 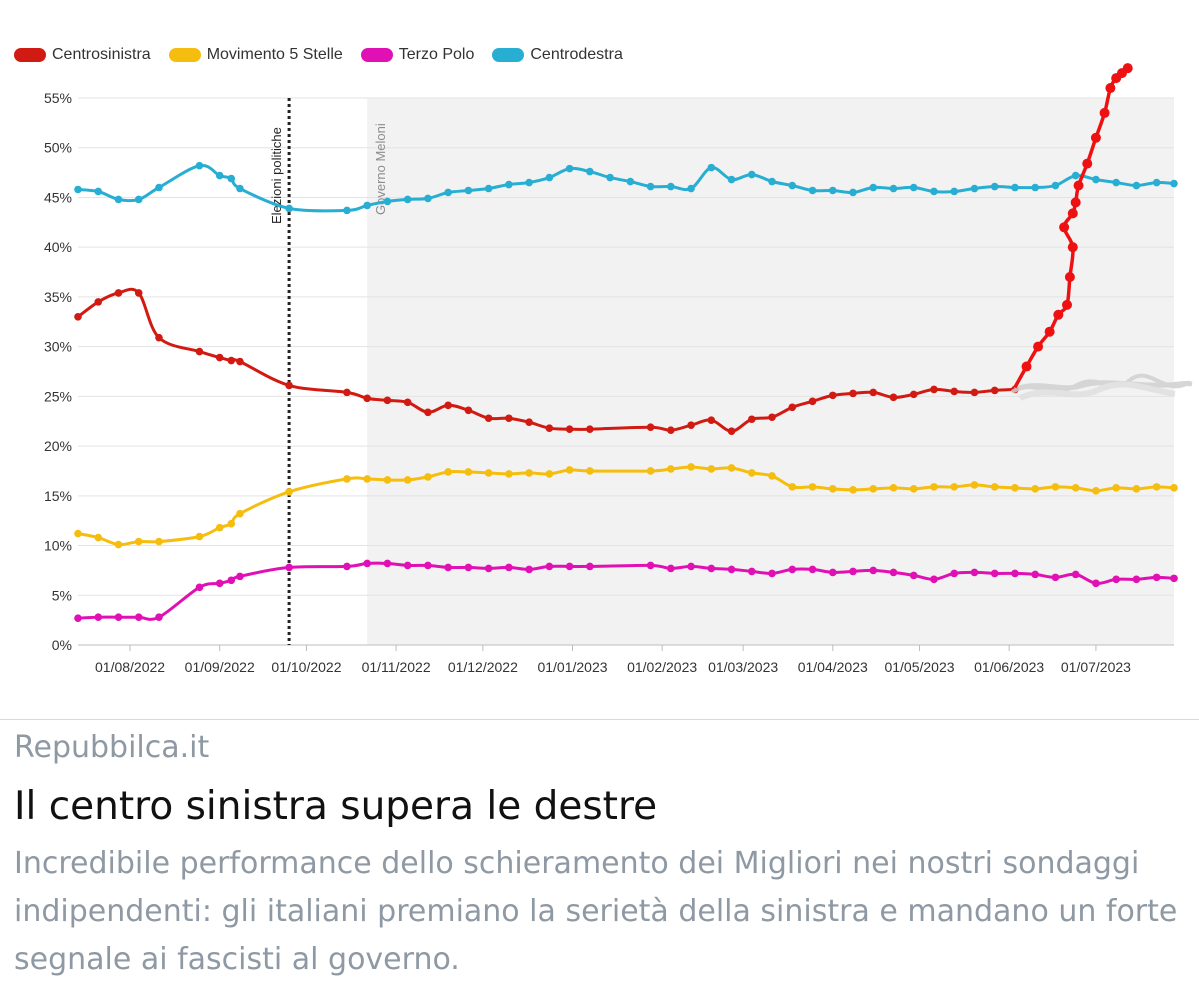 I want to click on y-tick-label: 25%, so click(x=58, y=396).